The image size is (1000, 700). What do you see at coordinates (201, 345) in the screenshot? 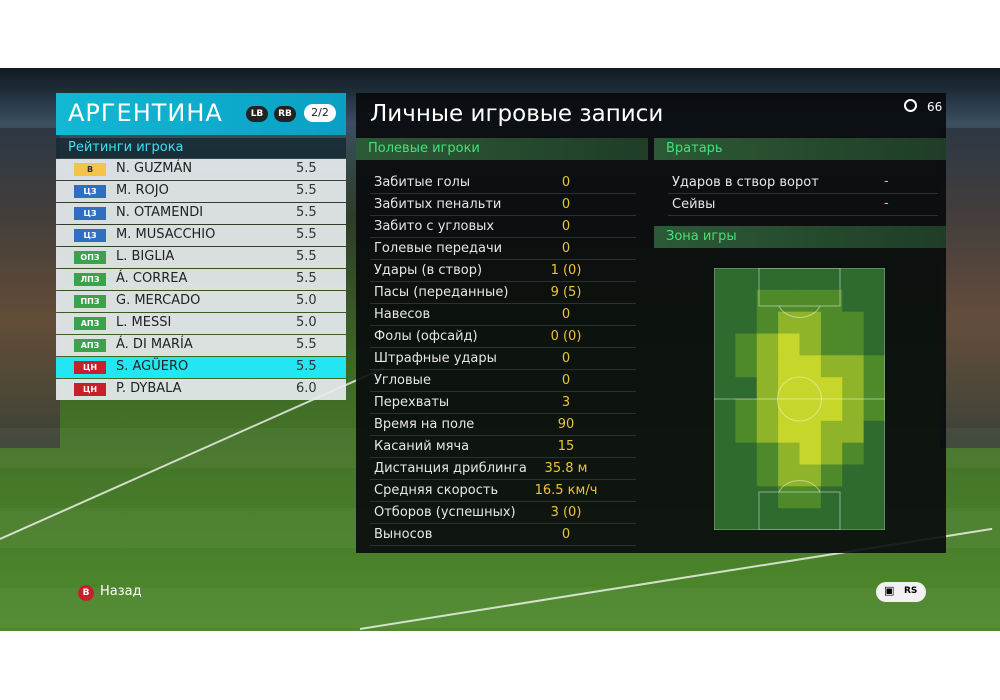
I see `player-row: АПЗ Á. DI MARÍA 5.5` at bounding box center [201, 345].